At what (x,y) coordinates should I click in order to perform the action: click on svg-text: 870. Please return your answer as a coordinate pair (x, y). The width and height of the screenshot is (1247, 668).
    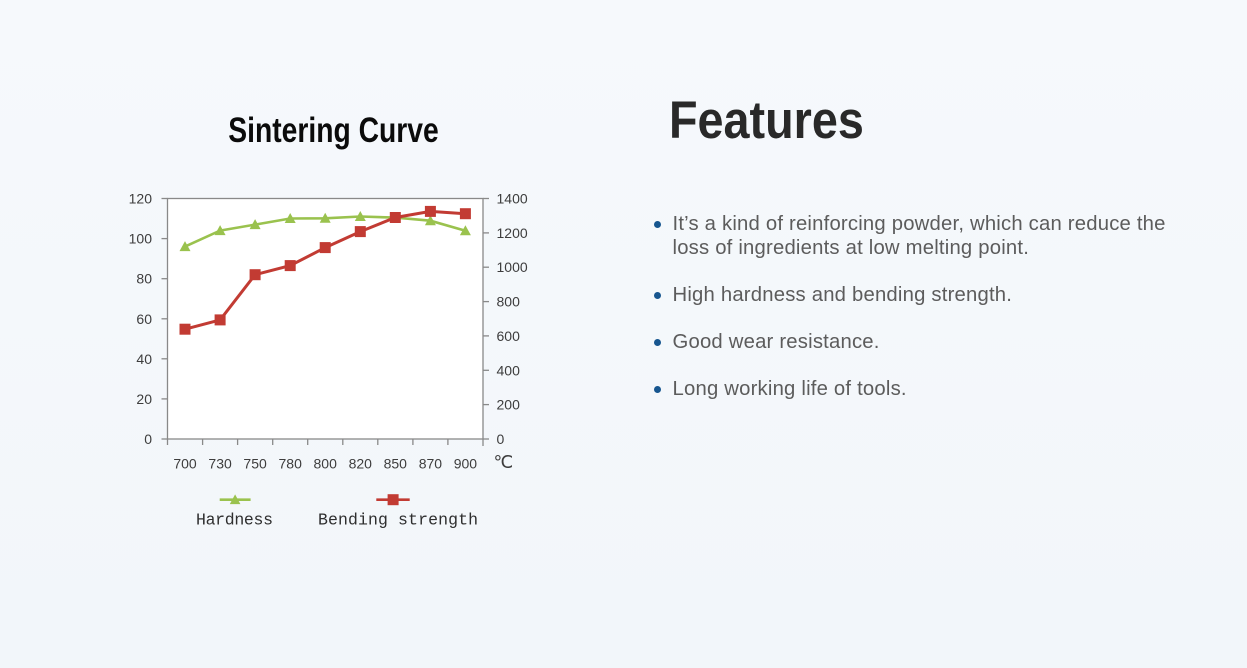
    Looking at the image, I should click on (431, 464).